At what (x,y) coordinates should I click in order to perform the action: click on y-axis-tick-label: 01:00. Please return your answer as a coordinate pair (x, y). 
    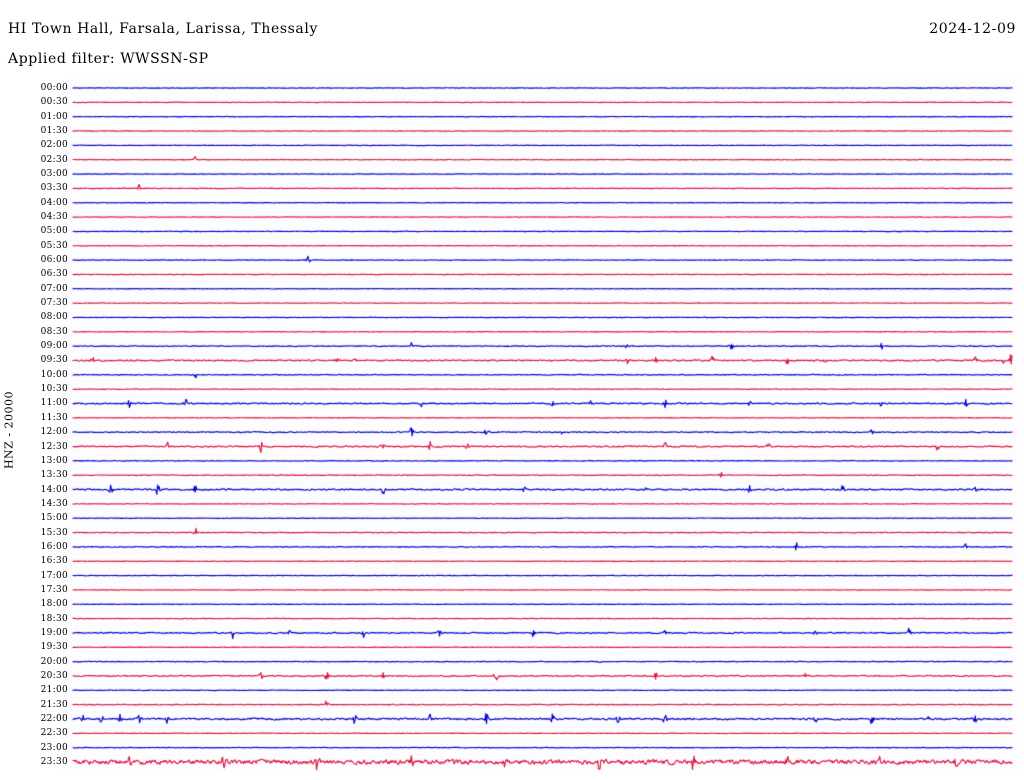
    Looking at the image, I should click on (54, 116).